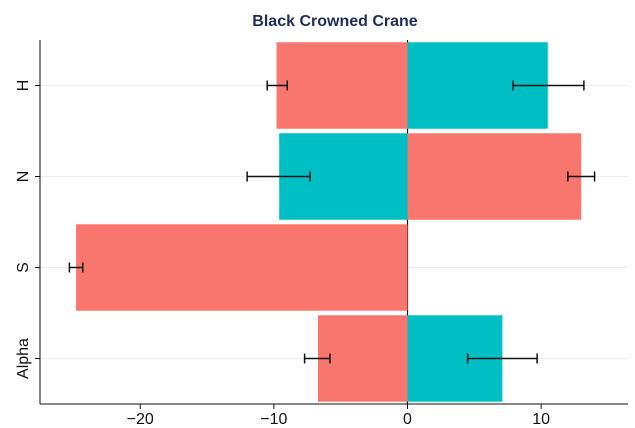  I want to click on x-tick-label-3: 10, so click(541, 419).